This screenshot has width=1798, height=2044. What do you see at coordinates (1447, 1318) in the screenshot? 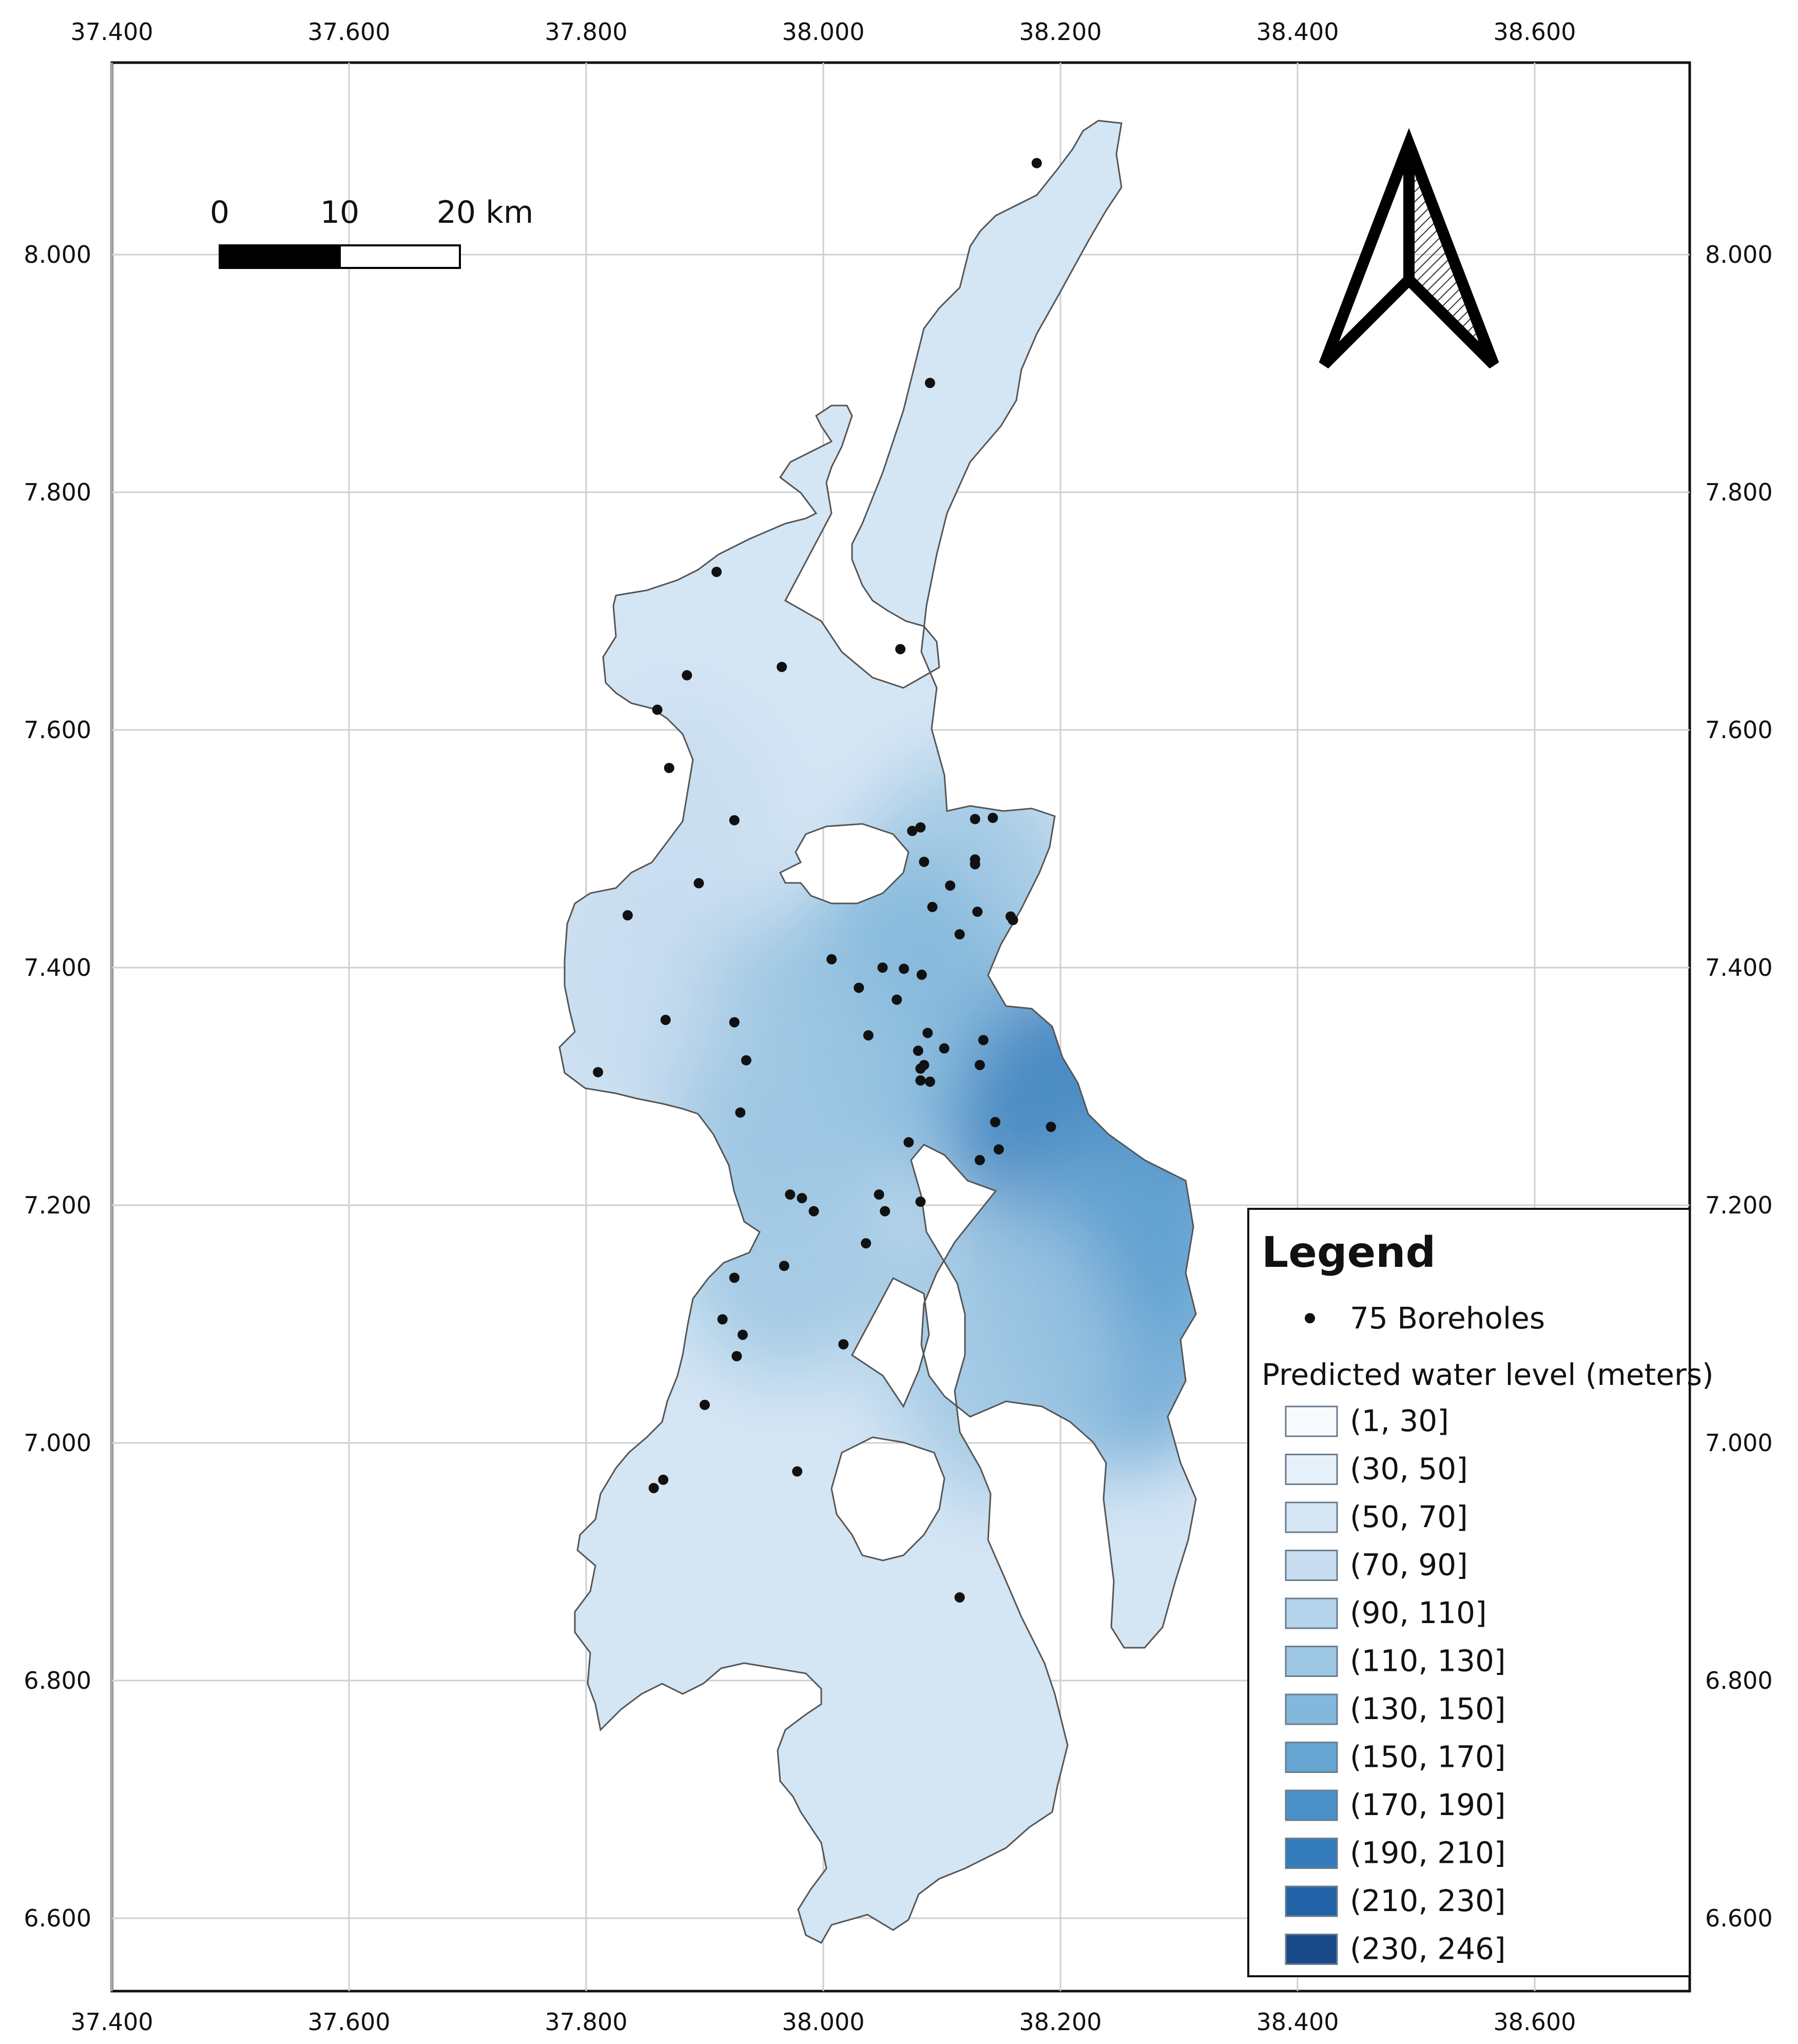
I see `legend-borehole-label: 75 Boreholes` at bounding box center [1447, 1318].